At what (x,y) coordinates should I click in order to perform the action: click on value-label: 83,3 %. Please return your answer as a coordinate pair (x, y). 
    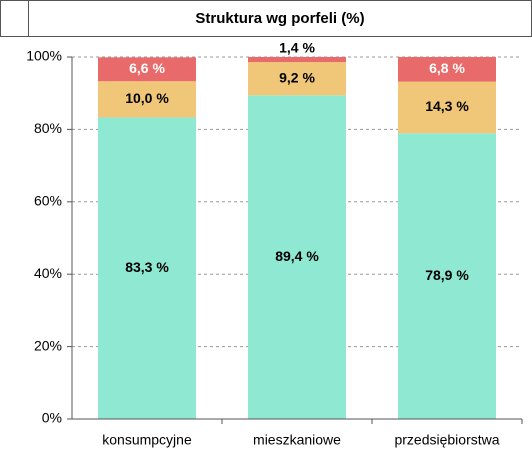
    Looking at the image, I should click on (147, 267).